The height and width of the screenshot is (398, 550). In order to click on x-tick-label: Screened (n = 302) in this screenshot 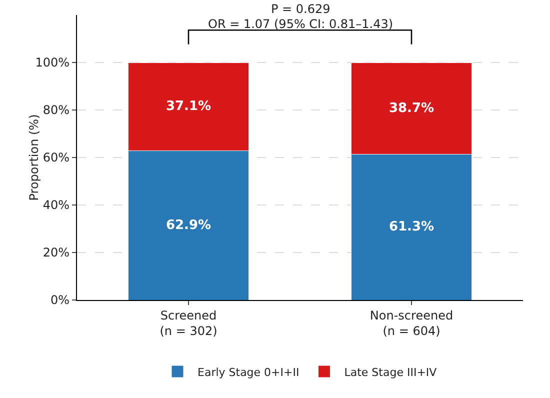, I will do `click(189, 323)`.